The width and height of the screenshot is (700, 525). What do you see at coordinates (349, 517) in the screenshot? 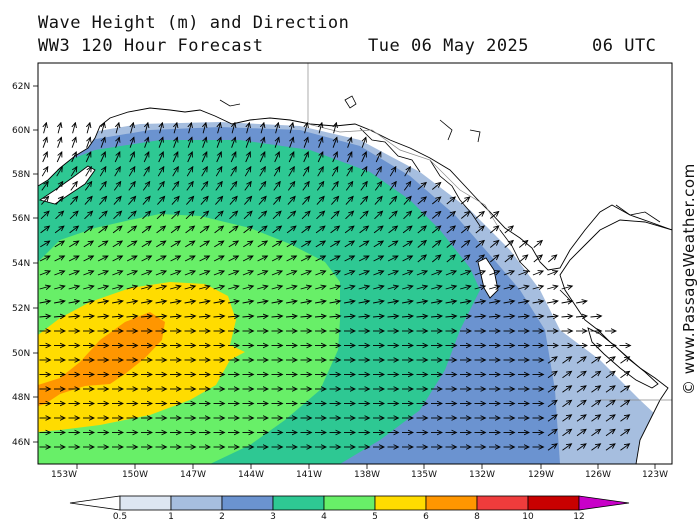
I see `legend-ticks: 0.5 1 2 3 4 5 6 8 10 12` at bounding box center [349, 517].